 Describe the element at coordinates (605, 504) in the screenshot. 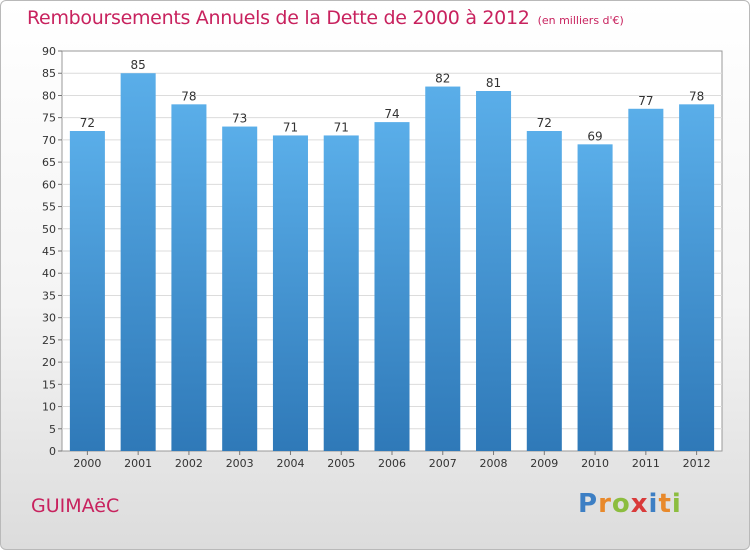

I see `logo-letter: r` at that location.